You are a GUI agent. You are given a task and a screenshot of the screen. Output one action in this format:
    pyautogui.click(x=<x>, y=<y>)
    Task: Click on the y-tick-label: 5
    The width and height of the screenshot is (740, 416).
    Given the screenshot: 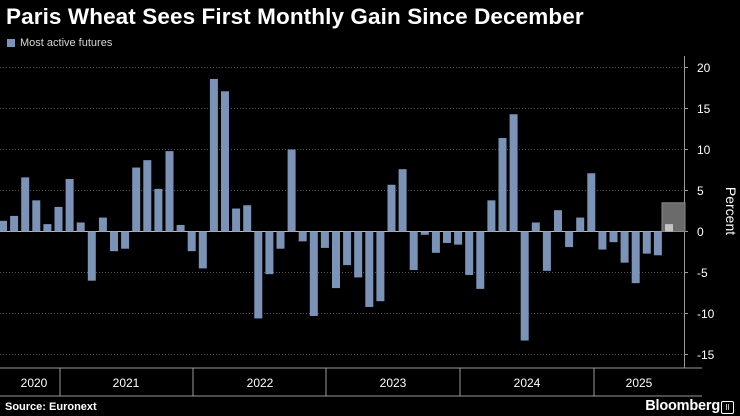 What is the action you would take?
    pyautogui.click(x=700, y=191)
    